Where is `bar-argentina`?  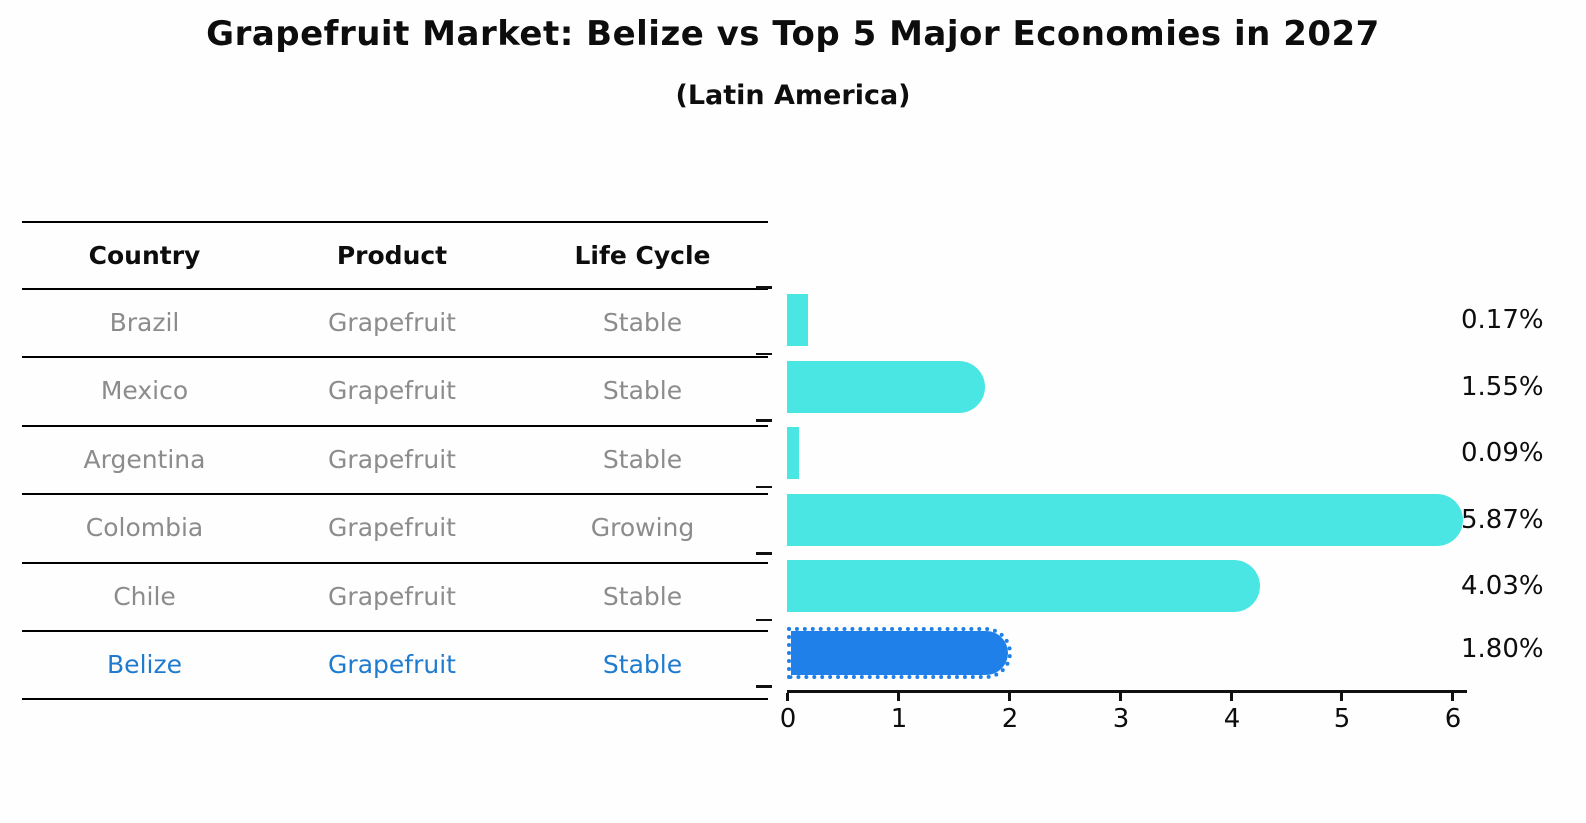
bar-argentina is located at coordinates (793, 453).